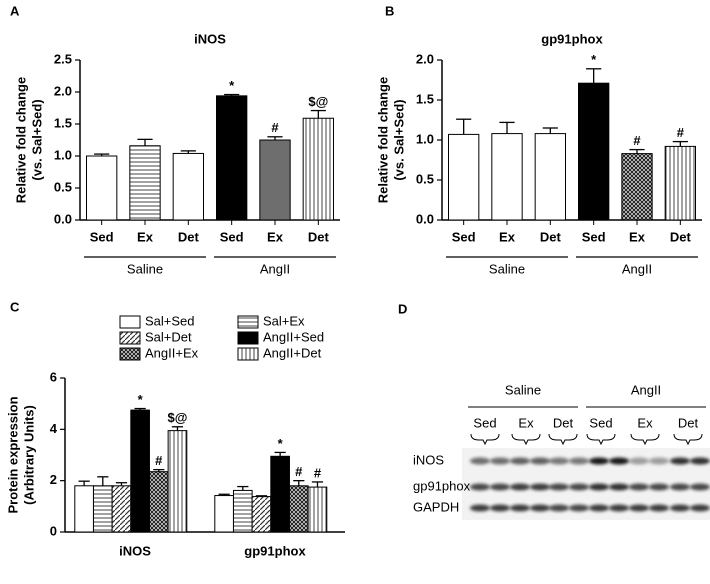 The image size is (710, 584). I want to click on legend-item: AngII+Sed, so click(280, 337).